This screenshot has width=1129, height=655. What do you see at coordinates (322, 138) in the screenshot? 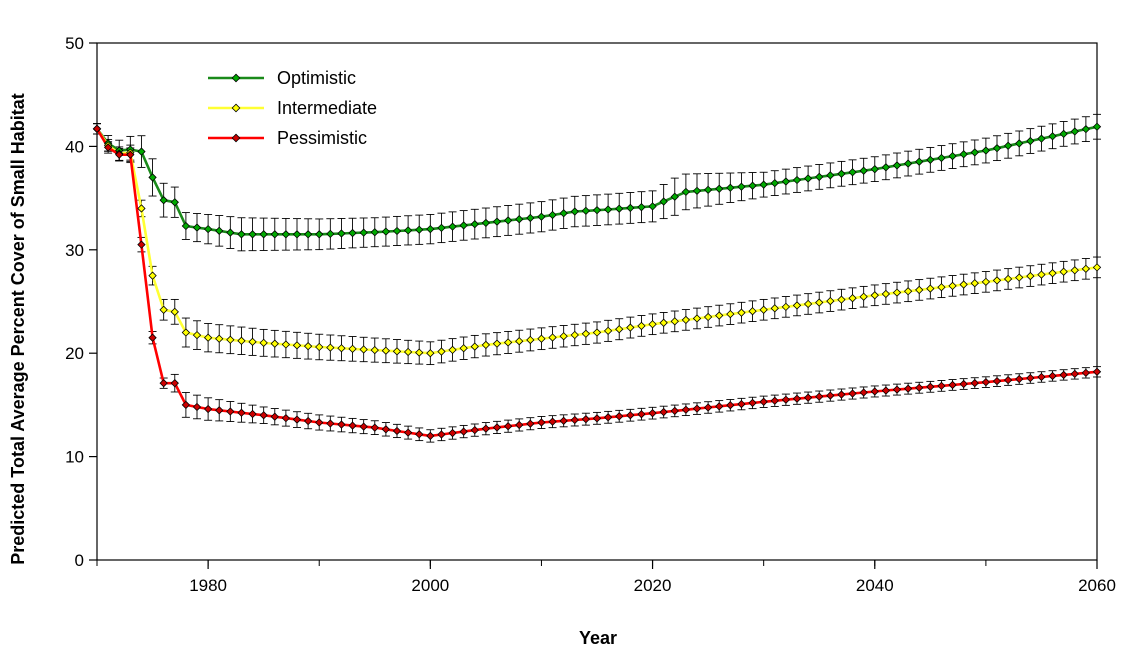
I see `legend-label: Pessimistic` at bounding box center [322, 138].